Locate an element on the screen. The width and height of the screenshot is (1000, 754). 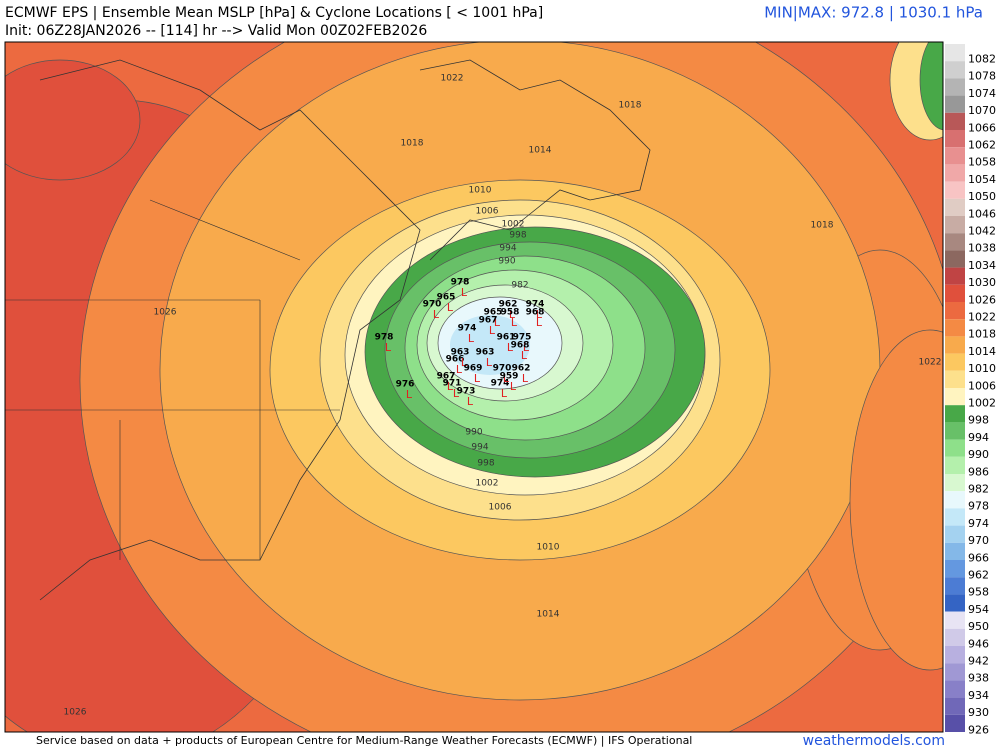
colorbar-label: 978 is located at coordinates (978, 506).